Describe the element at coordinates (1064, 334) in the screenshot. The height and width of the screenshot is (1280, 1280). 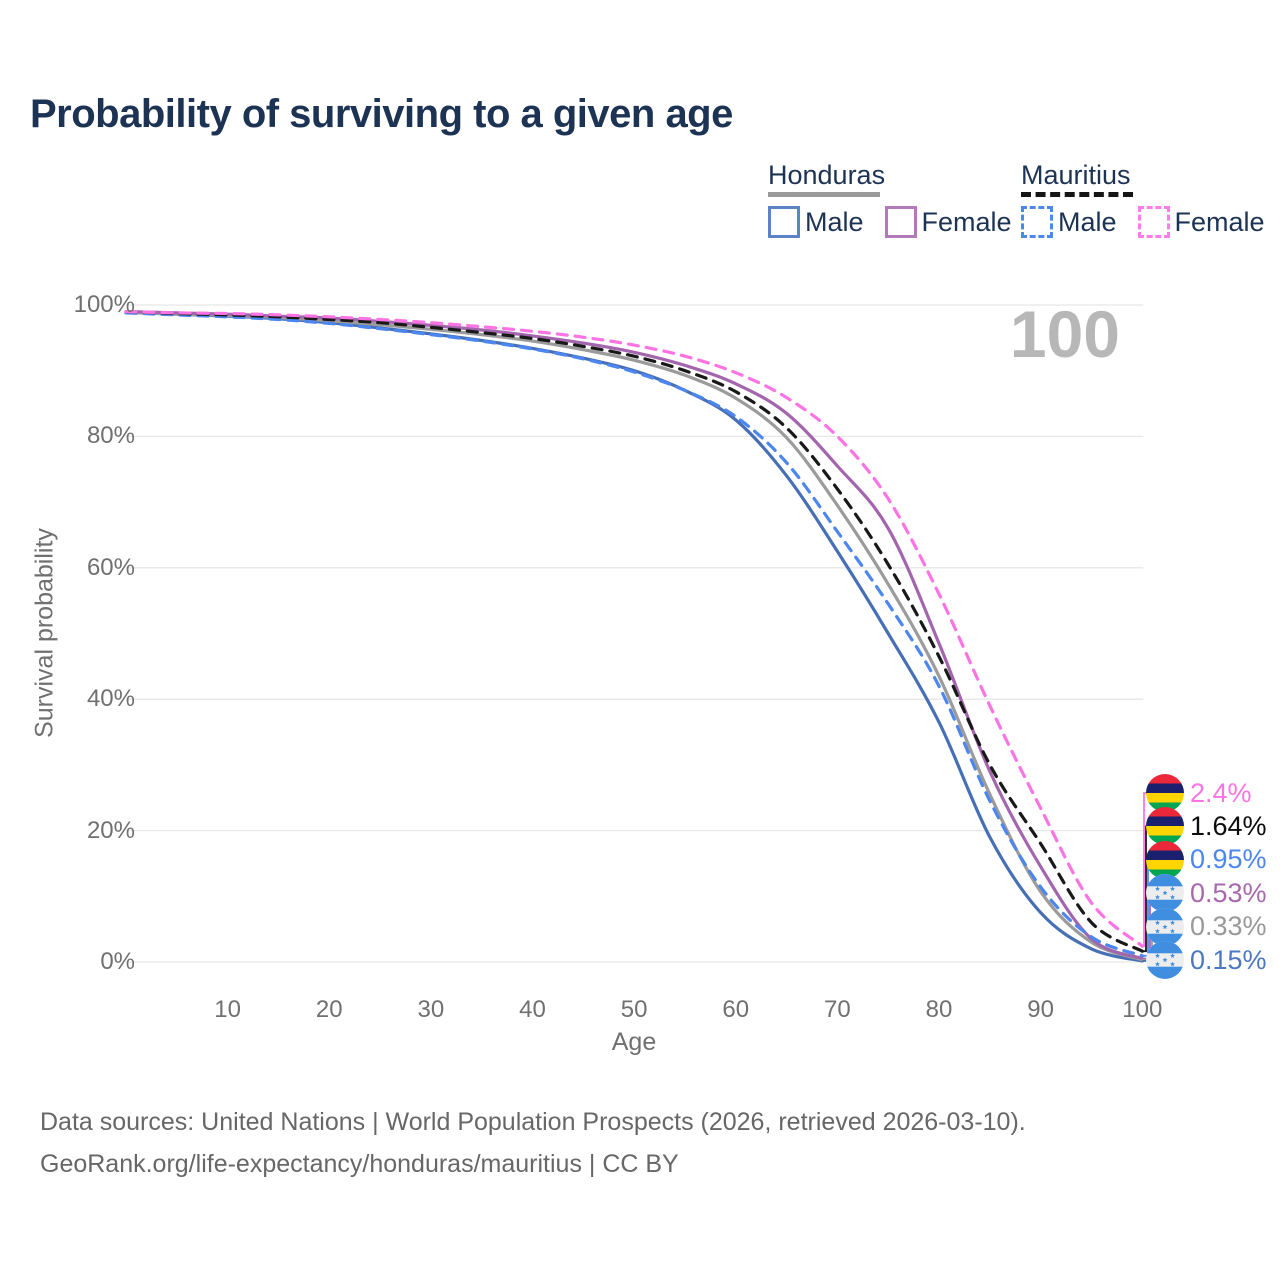
I see `age-watermark: 100` at that location.